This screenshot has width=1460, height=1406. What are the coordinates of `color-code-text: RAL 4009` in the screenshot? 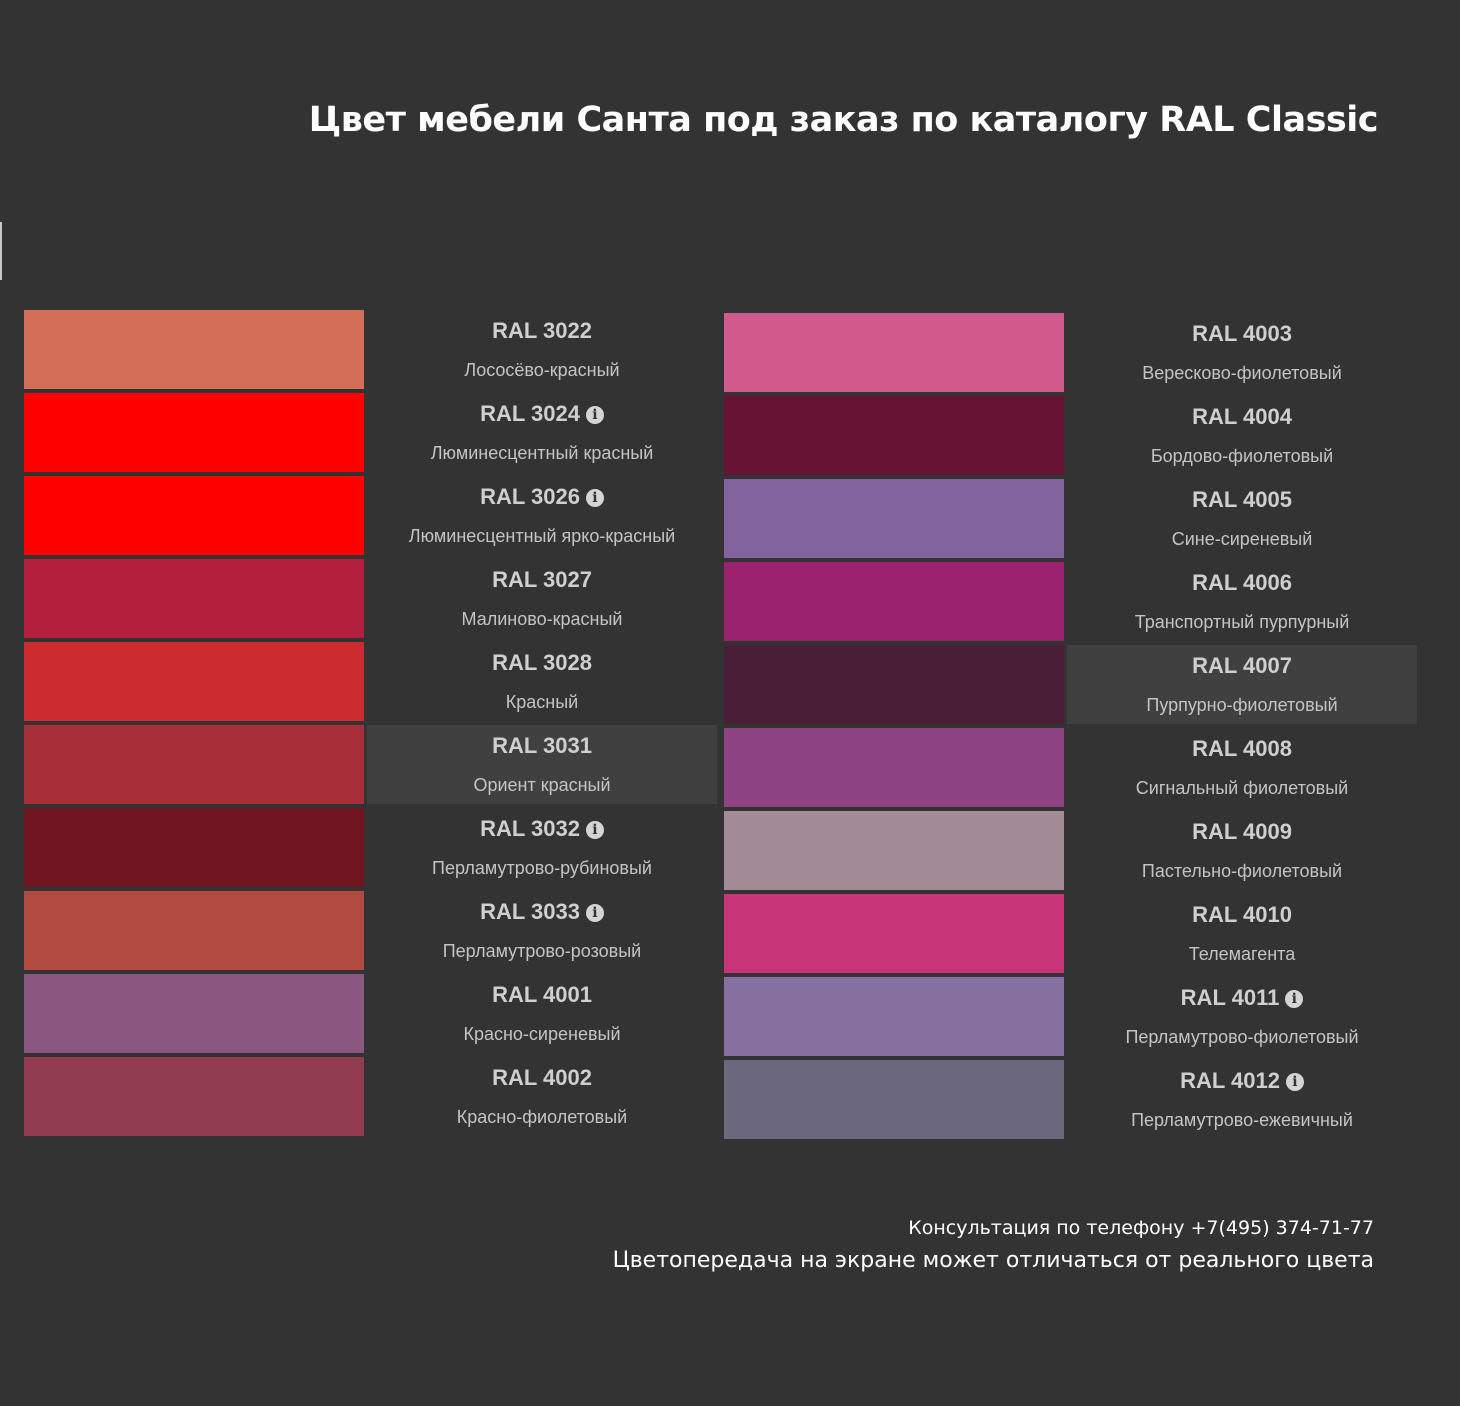 It's located at (1242, 831).